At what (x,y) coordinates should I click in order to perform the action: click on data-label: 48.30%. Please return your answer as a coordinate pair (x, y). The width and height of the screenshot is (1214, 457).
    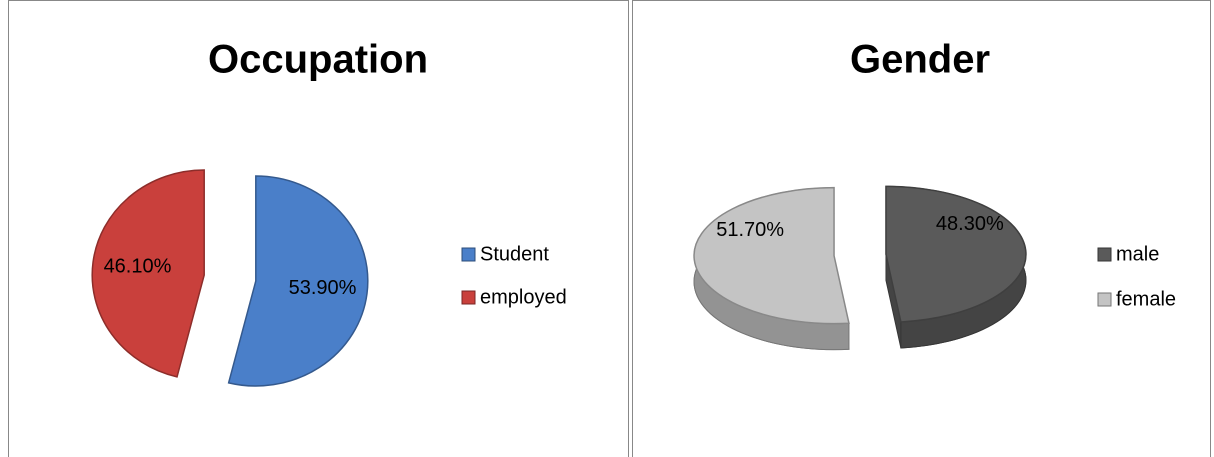
    Looking at the image, I should click on (970, 224).